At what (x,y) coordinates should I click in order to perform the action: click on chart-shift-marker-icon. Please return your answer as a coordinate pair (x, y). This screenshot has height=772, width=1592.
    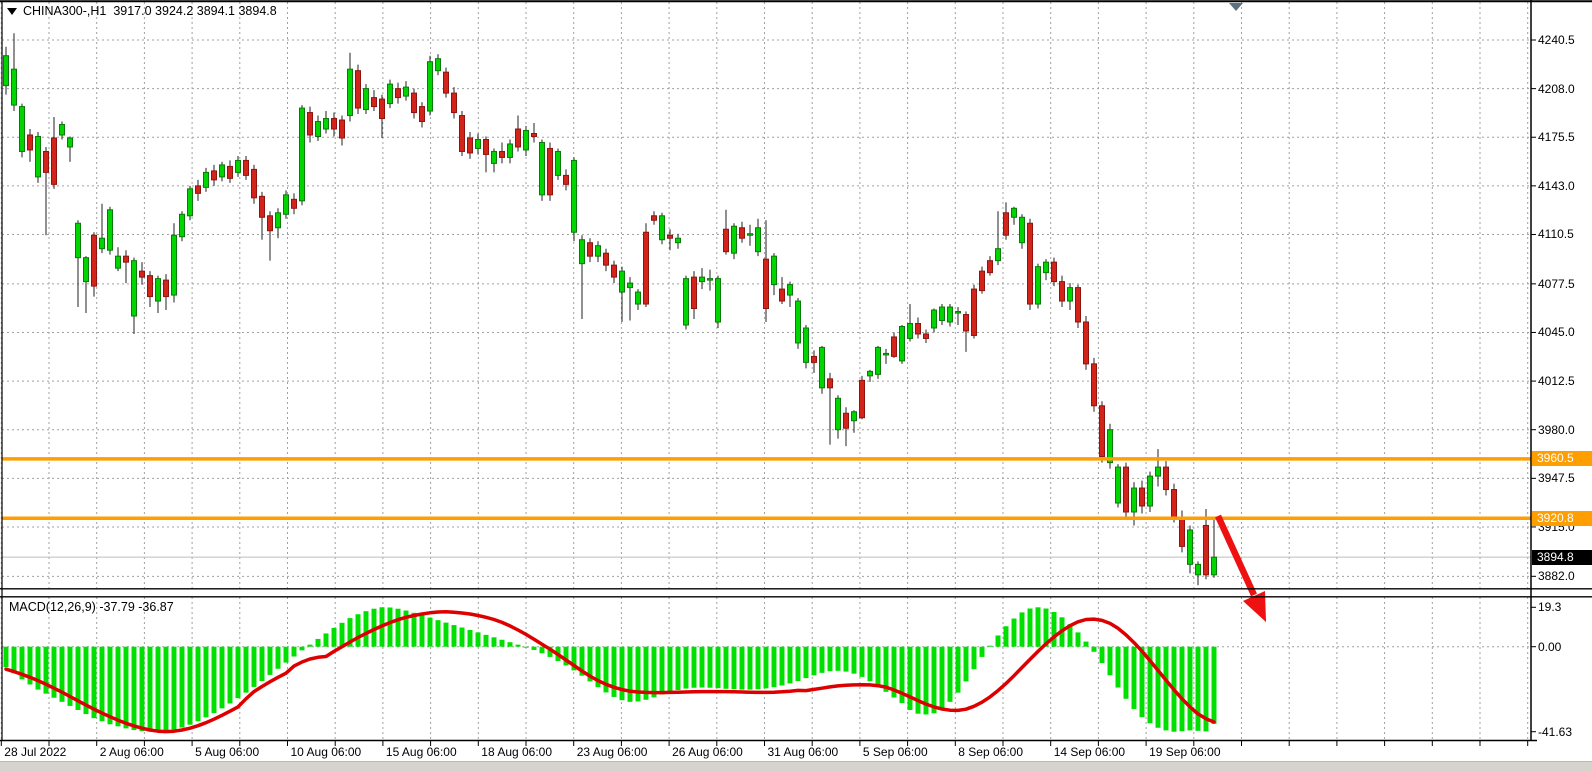
    Looking at the image, I should click on (1236, 7).